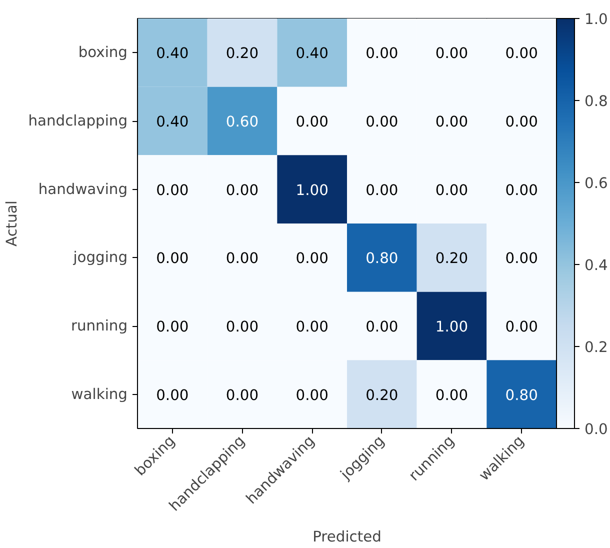 Image resolution: width=610 pixels, height=548 pixels. What do you see at coordinates (103, 53) in the screenshot?
I see `y-tick-label: boxing` at bounding box center [103, 53].